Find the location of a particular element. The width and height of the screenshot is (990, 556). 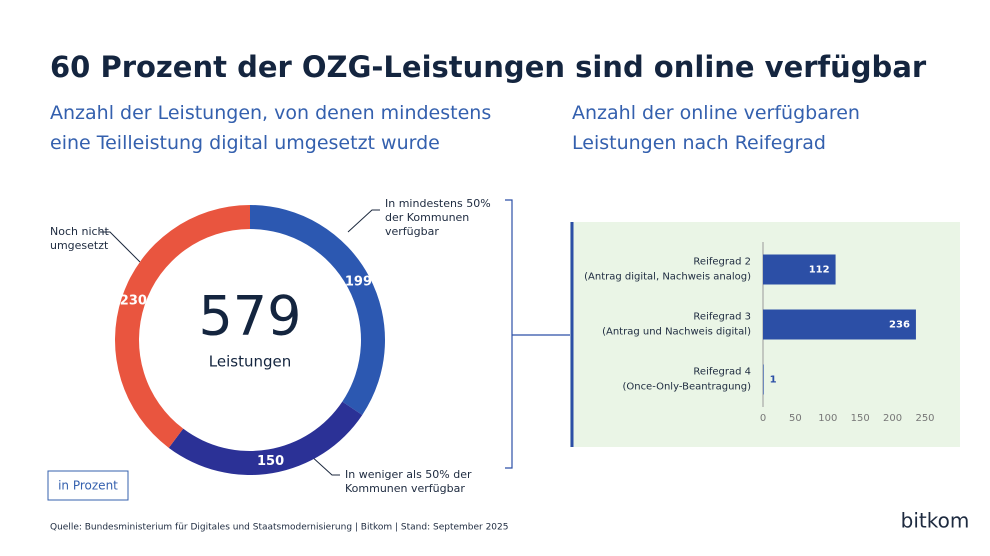

x-tick-label: 200 is located at coordinates (892, 418).